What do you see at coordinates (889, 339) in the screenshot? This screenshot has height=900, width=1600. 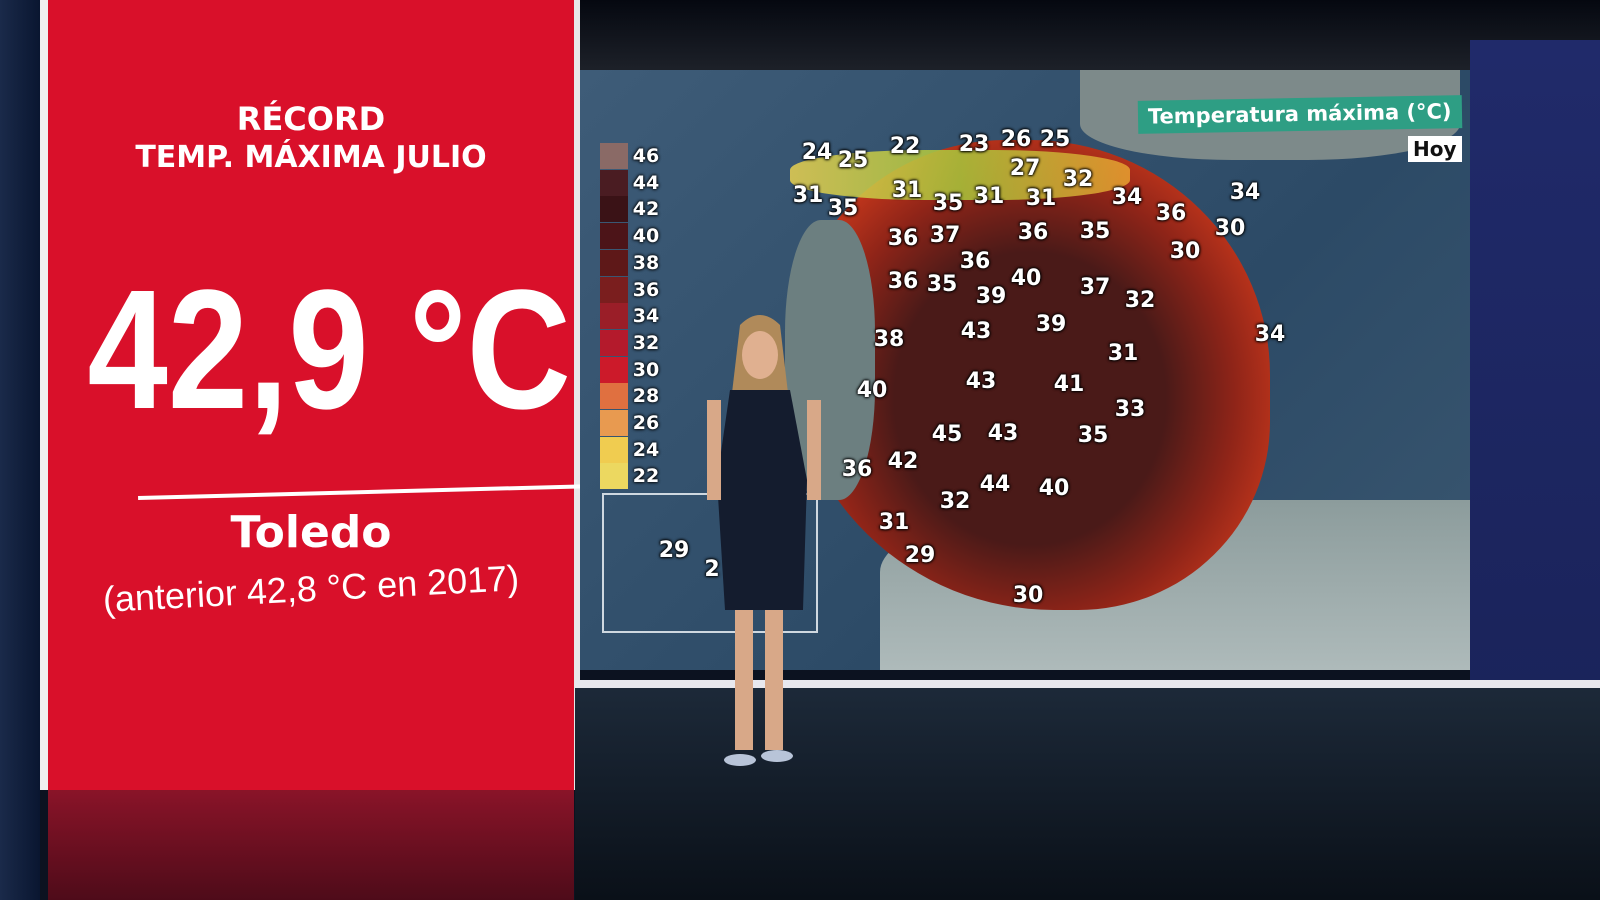 I see `temperature-label: 38` at bounding box center [889, 339].